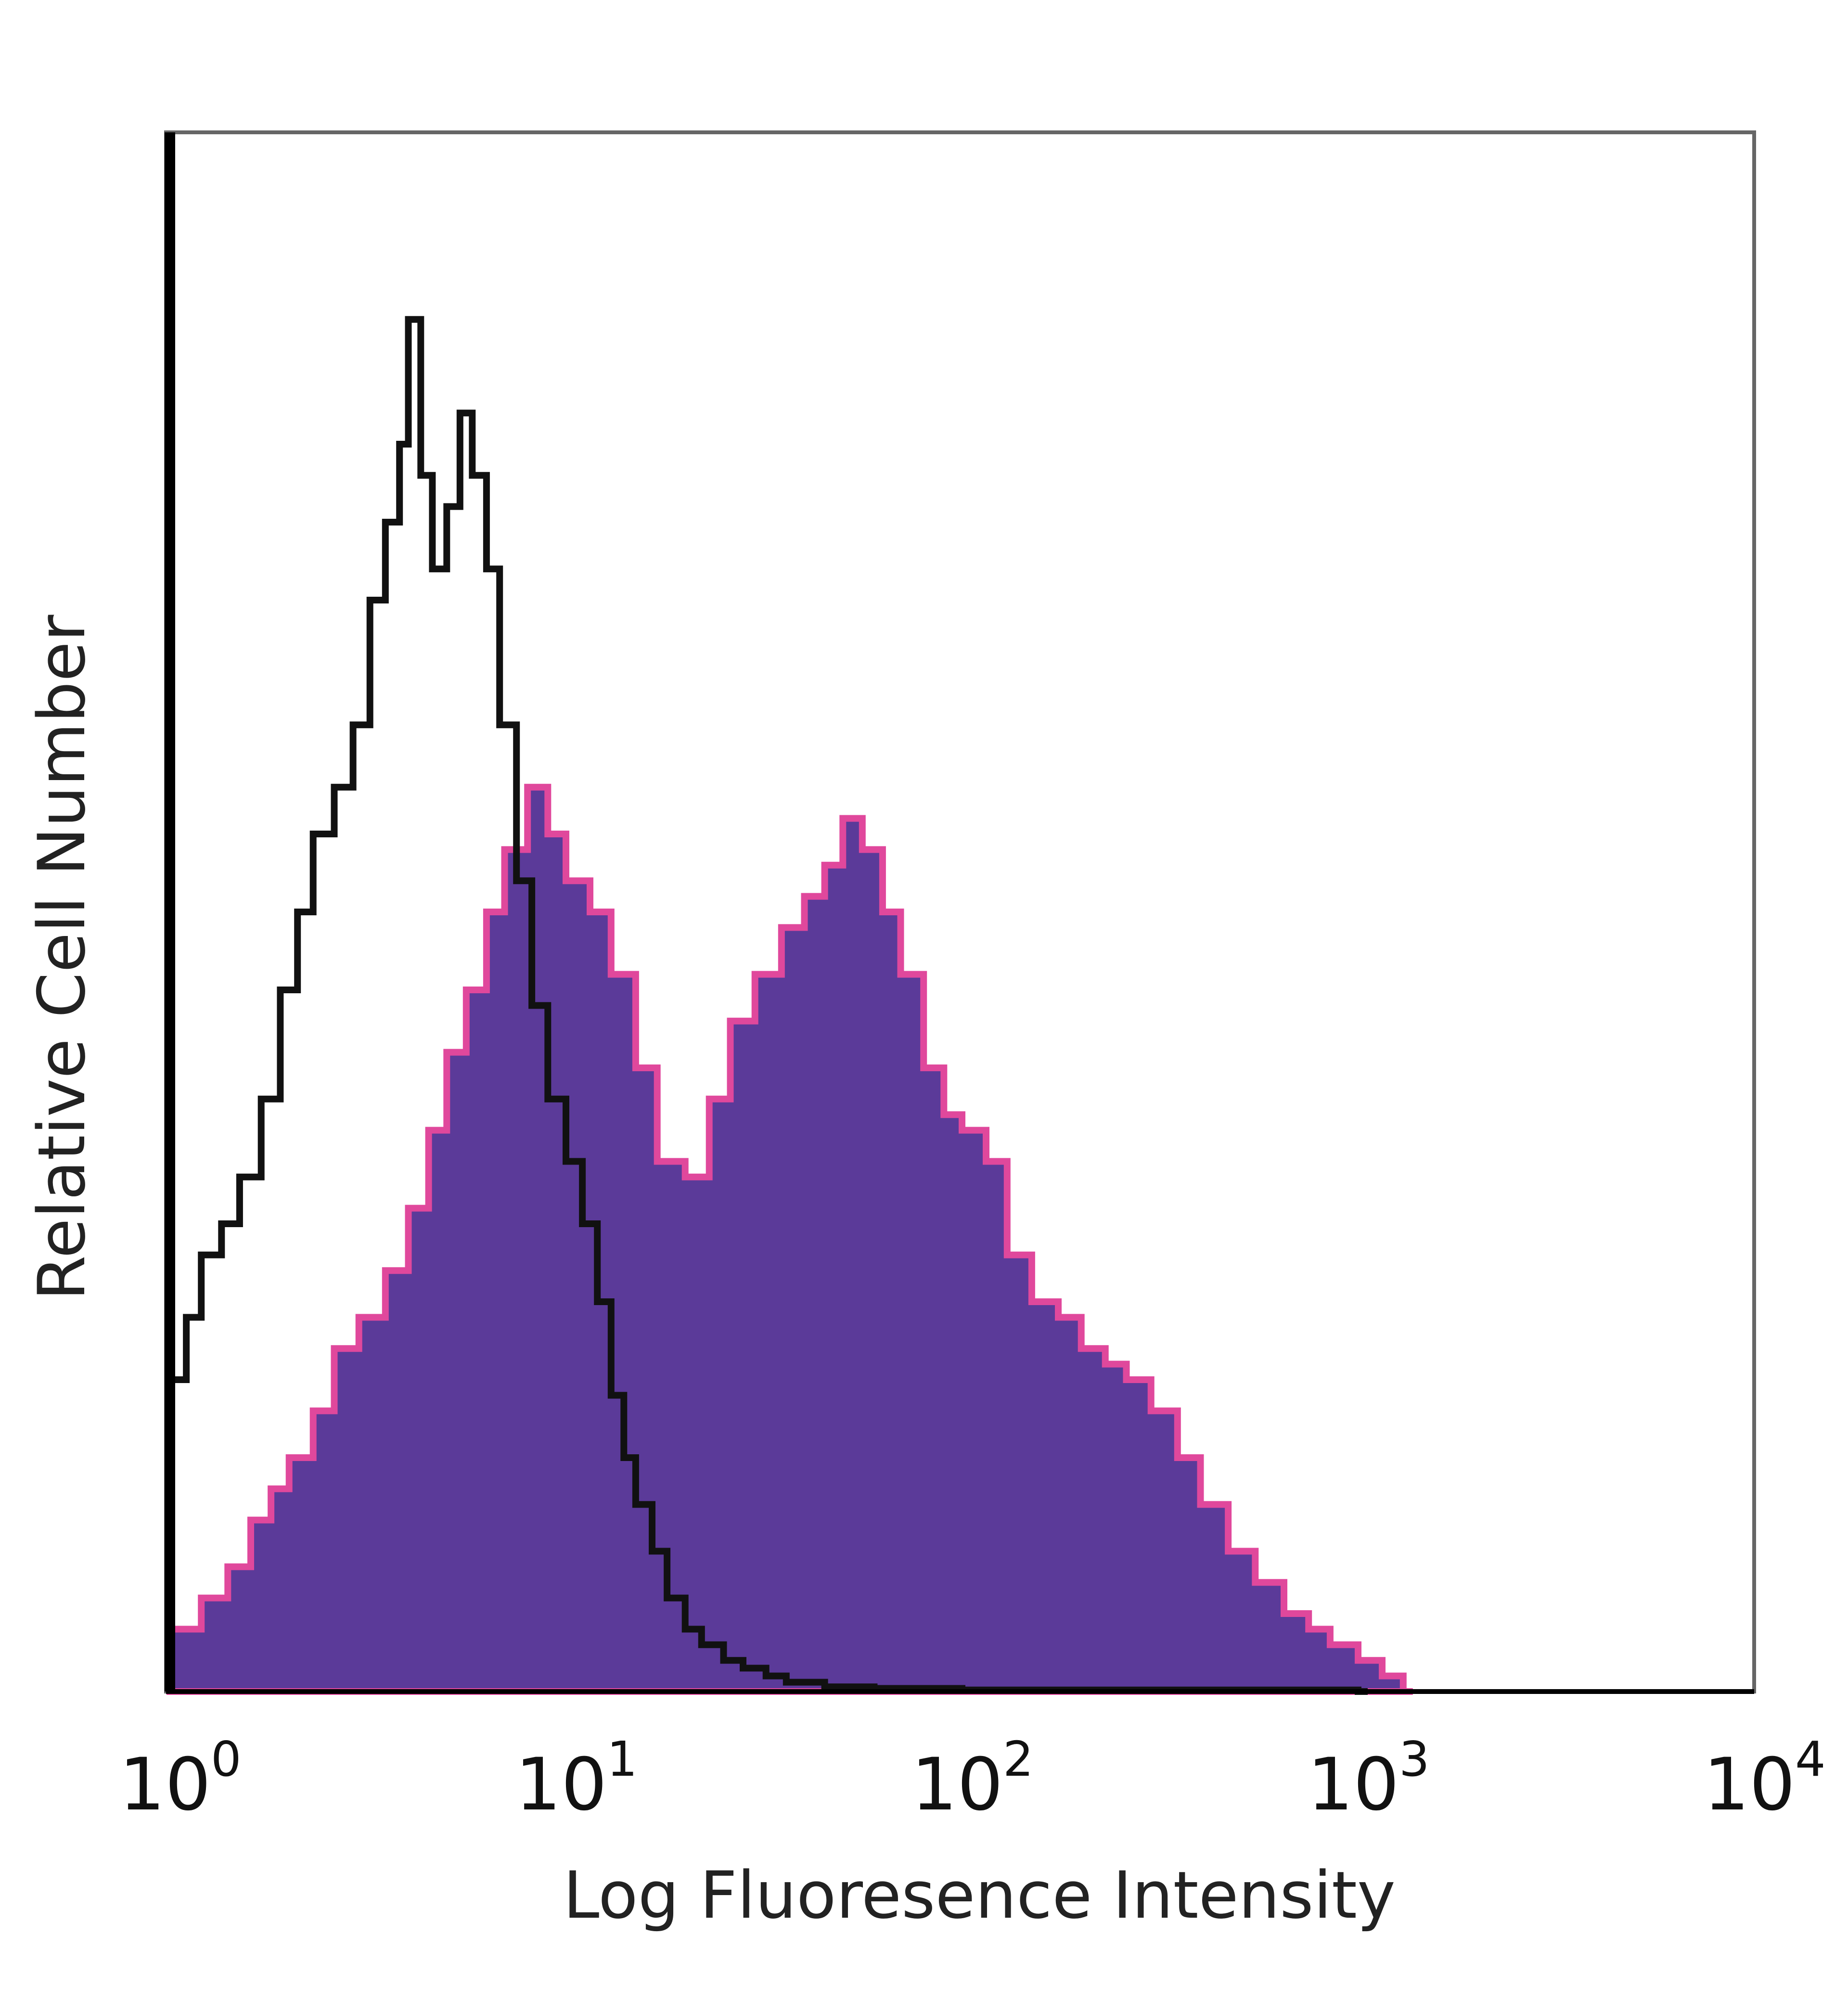 This screenshot has height=2000, width=1848. I want to click on x-tick-label: 10 0, so click(180, 1779).